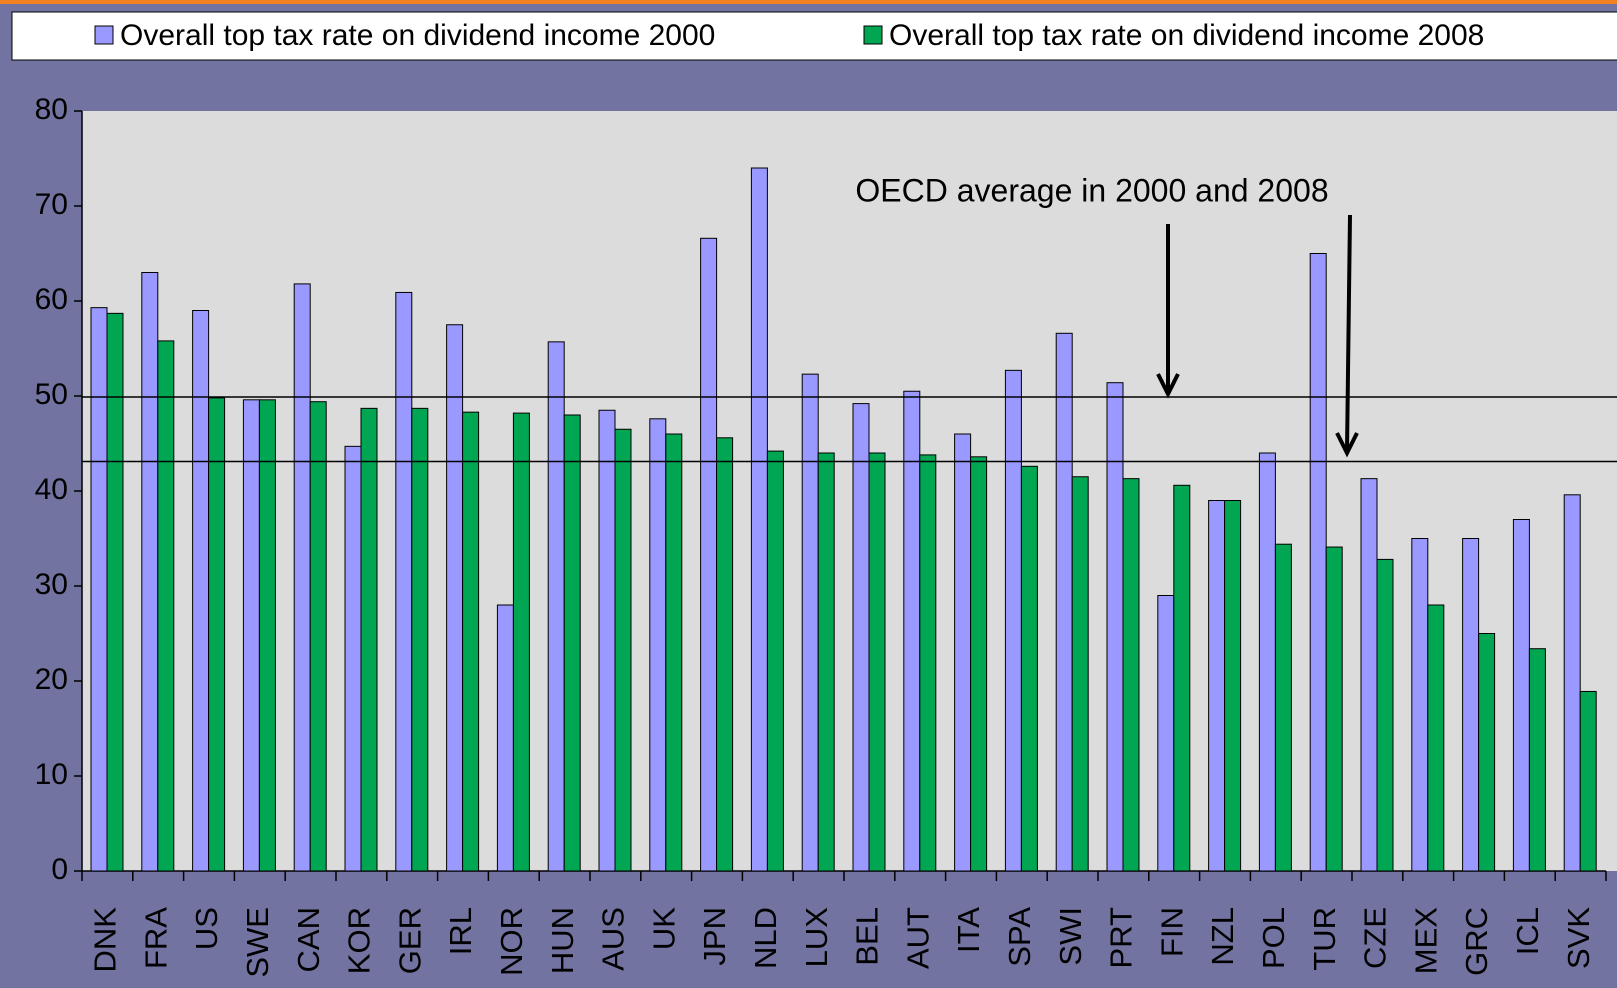 The width and height of the screenshot is (1617, 988). What do you see at coordinates (968, 930) in the screenshot?
I see `x-tick-label: ITA` at bounding box center [968, 930].